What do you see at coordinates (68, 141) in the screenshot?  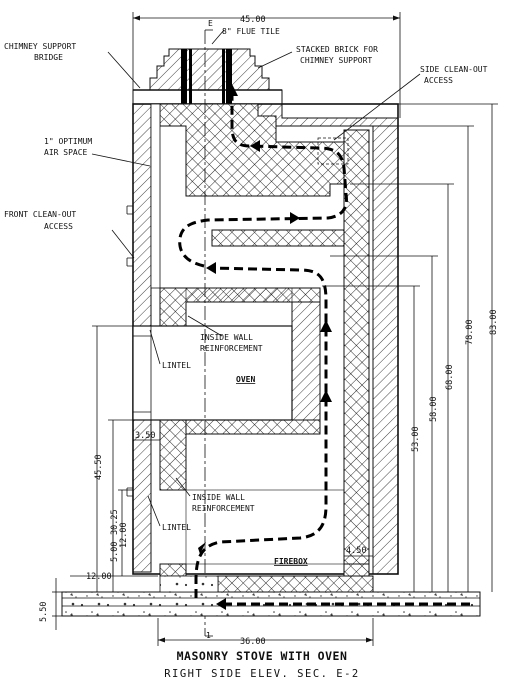 I see `svg-text: 1" OPTIMUM` at bounding box center [68, 141].